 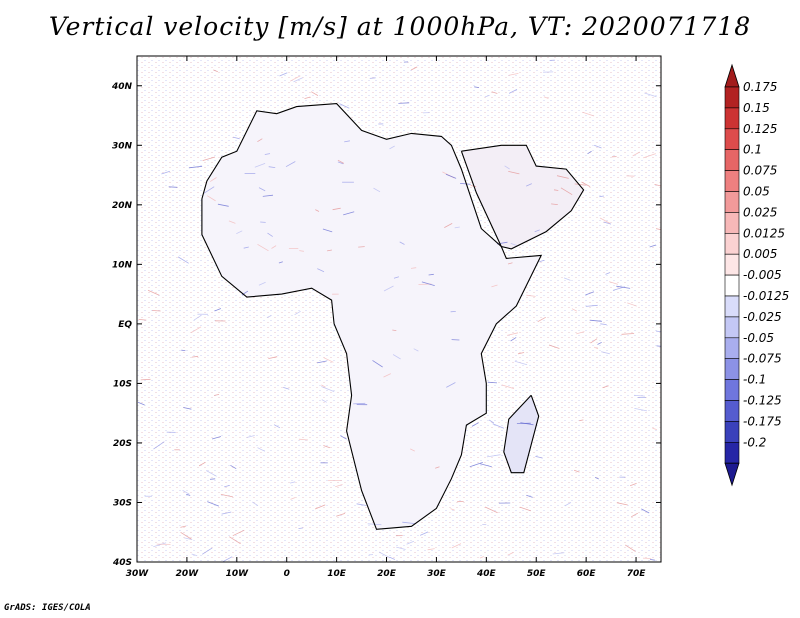 I want to click on lon-tick-label: 40E, so click(x=486, y=574).